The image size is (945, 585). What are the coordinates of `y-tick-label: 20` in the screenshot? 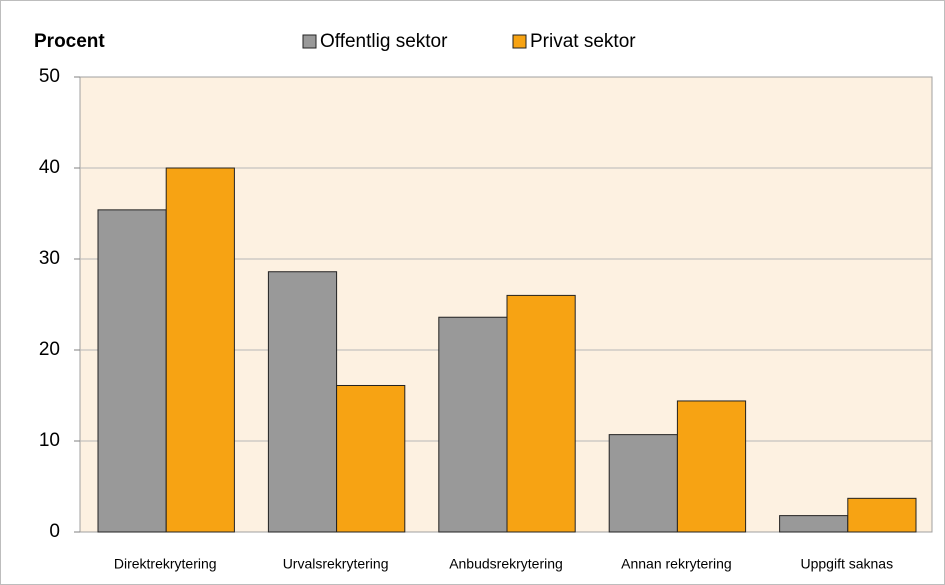 It's located at (49, 349).